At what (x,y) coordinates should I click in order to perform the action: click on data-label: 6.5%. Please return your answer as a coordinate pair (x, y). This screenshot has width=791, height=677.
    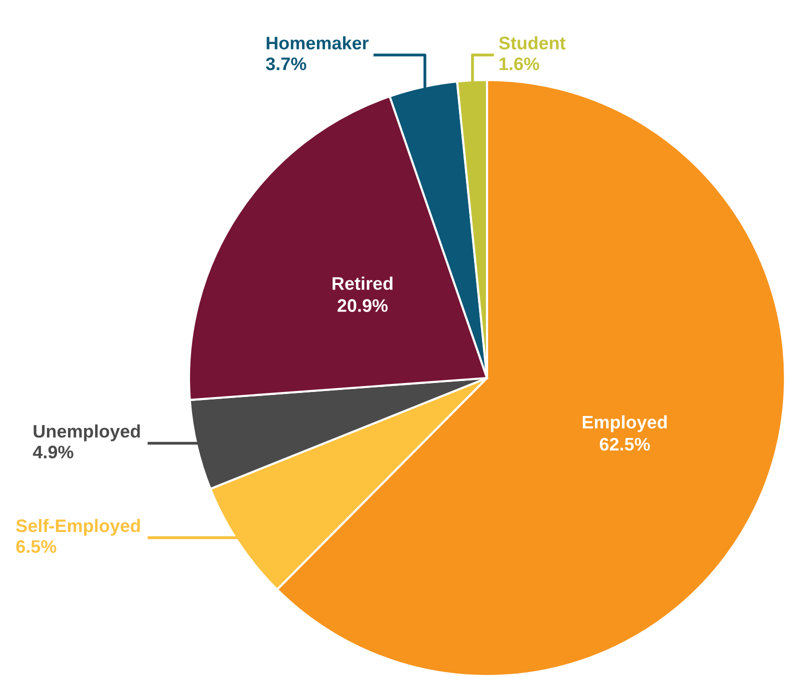
    Looking at the image, I should click on (36, 546).